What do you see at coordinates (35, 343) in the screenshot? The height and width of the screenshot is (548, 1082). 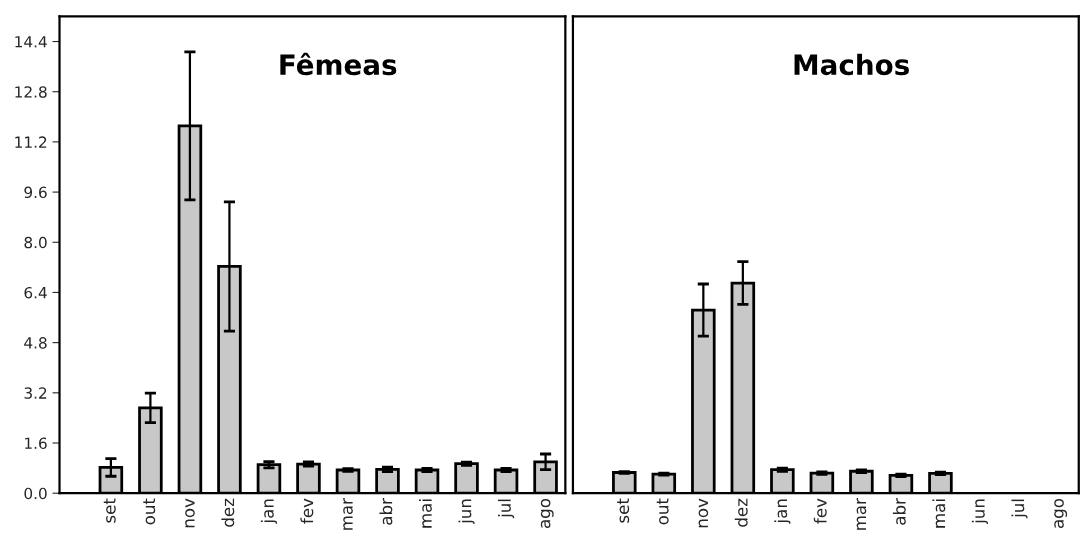 I see `y-tick-label: 4.8` at bounding box center [35, 343].